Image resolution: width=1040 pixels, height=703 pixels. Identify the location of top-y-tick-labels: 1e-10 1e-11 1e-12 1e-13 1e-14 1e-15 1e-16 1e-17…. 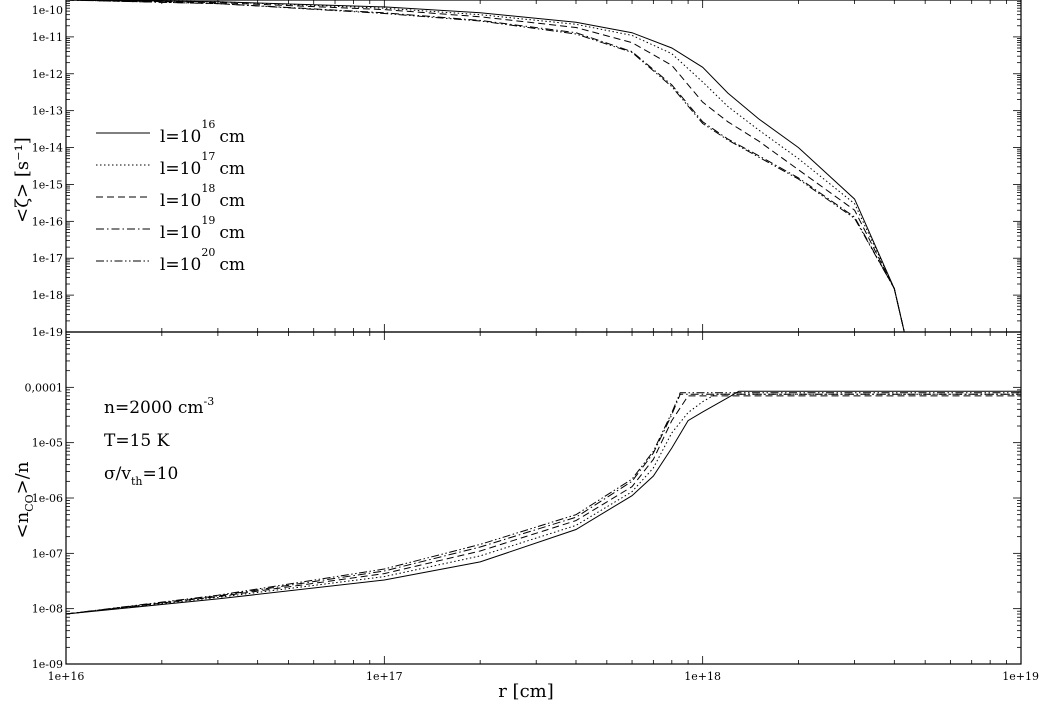
(47, 171).